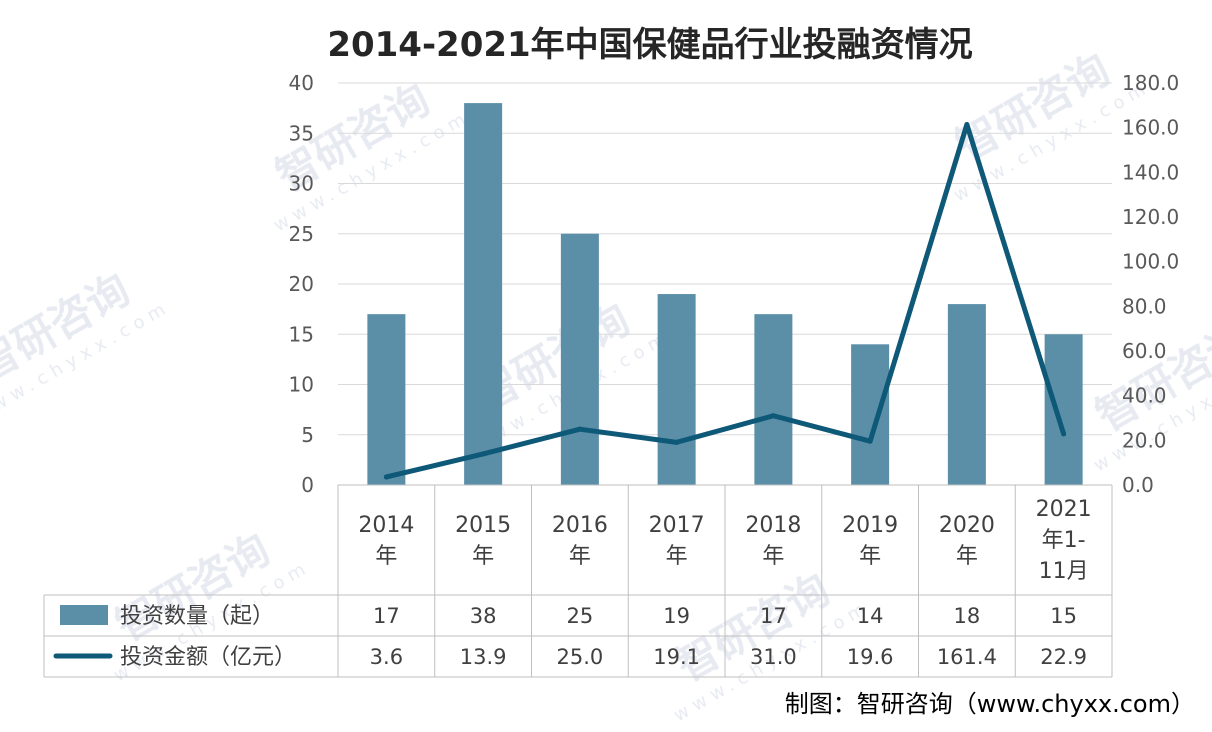 This screenshot has width=1212, height=732. I want to click on table-value-cell: 19, so click(676, 616).